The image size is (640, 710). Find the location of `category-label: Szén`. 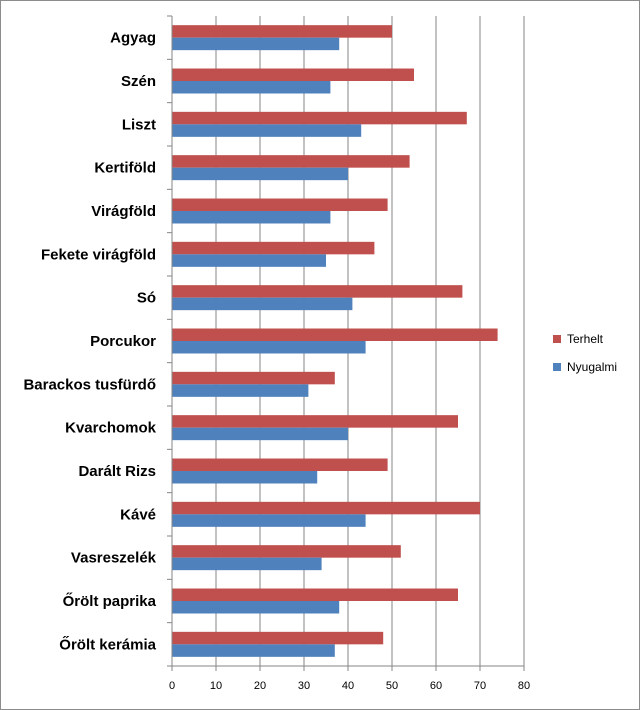

category-label: Szén is located at coordinates (138, 81).